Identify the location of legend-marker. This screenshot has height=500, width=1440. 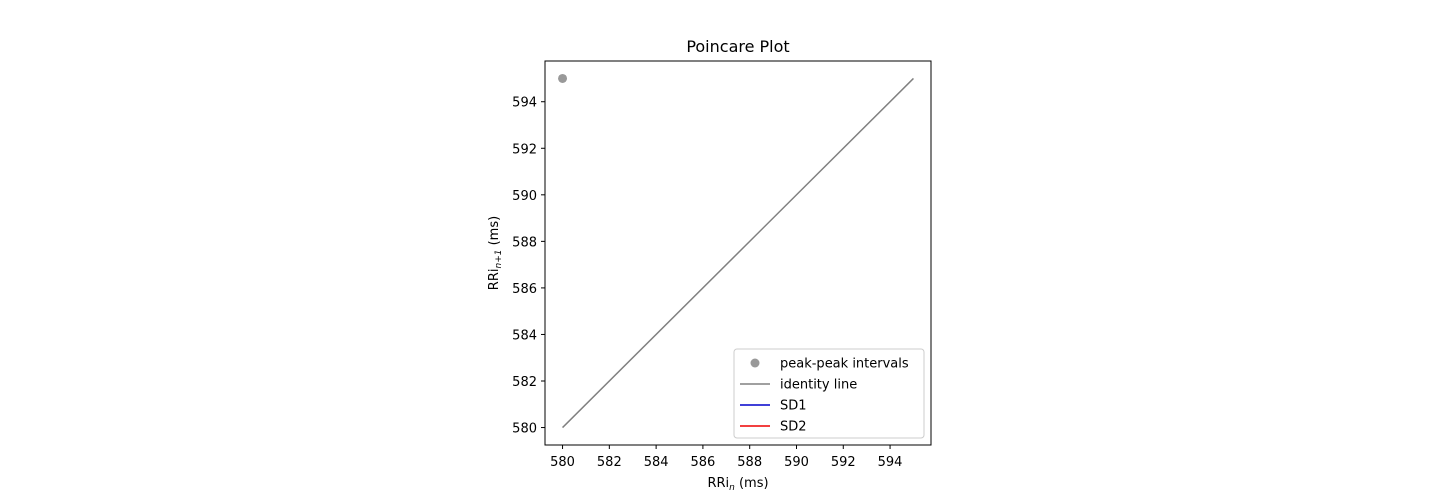
(755, 363).